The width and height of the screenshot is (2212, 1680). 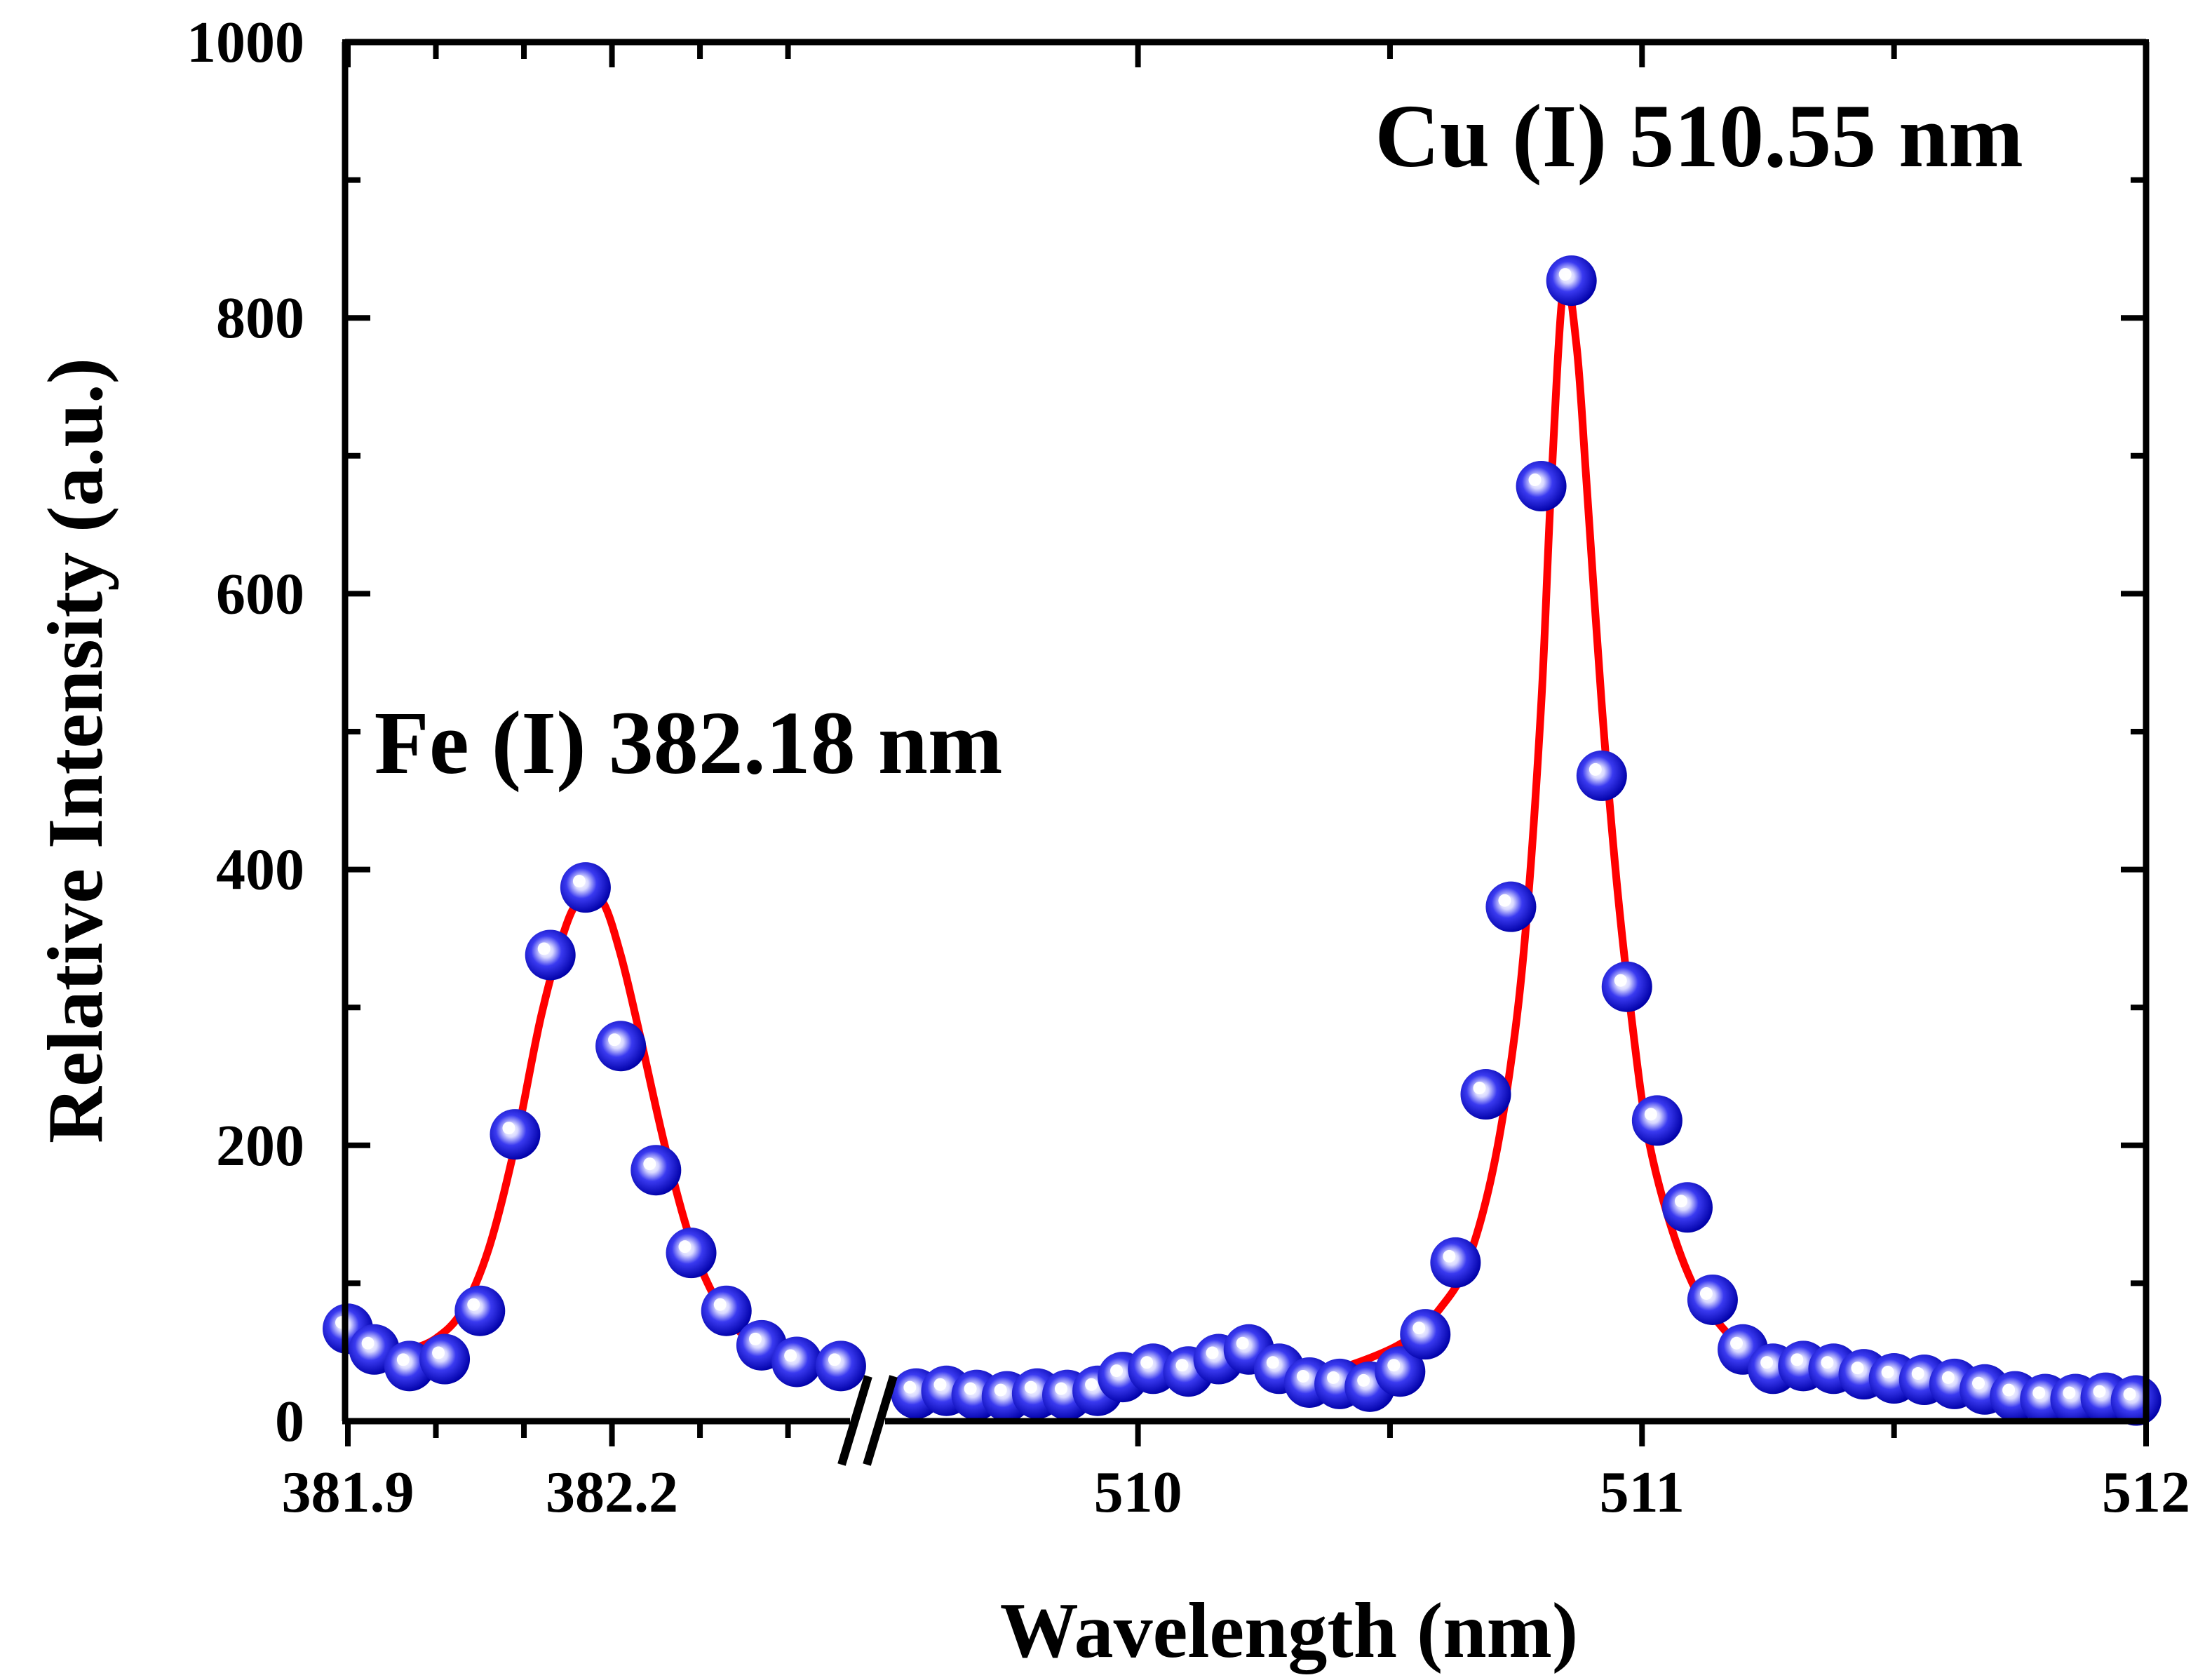 What do you see at coordinates (1642, 1493) in the screenshot?
I see `x-tick-label: 511` at bounding box center [1642, 1493].